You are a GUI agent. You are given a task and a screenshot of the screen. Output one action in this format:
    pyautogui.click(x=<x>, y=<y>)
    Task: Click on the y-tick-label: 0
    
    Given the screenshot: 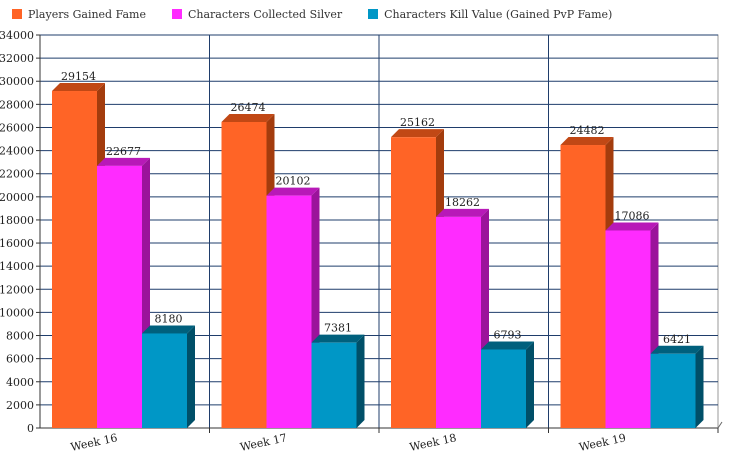 What is the action you would take?
    pyautogui.click(x=30, y=428)
    